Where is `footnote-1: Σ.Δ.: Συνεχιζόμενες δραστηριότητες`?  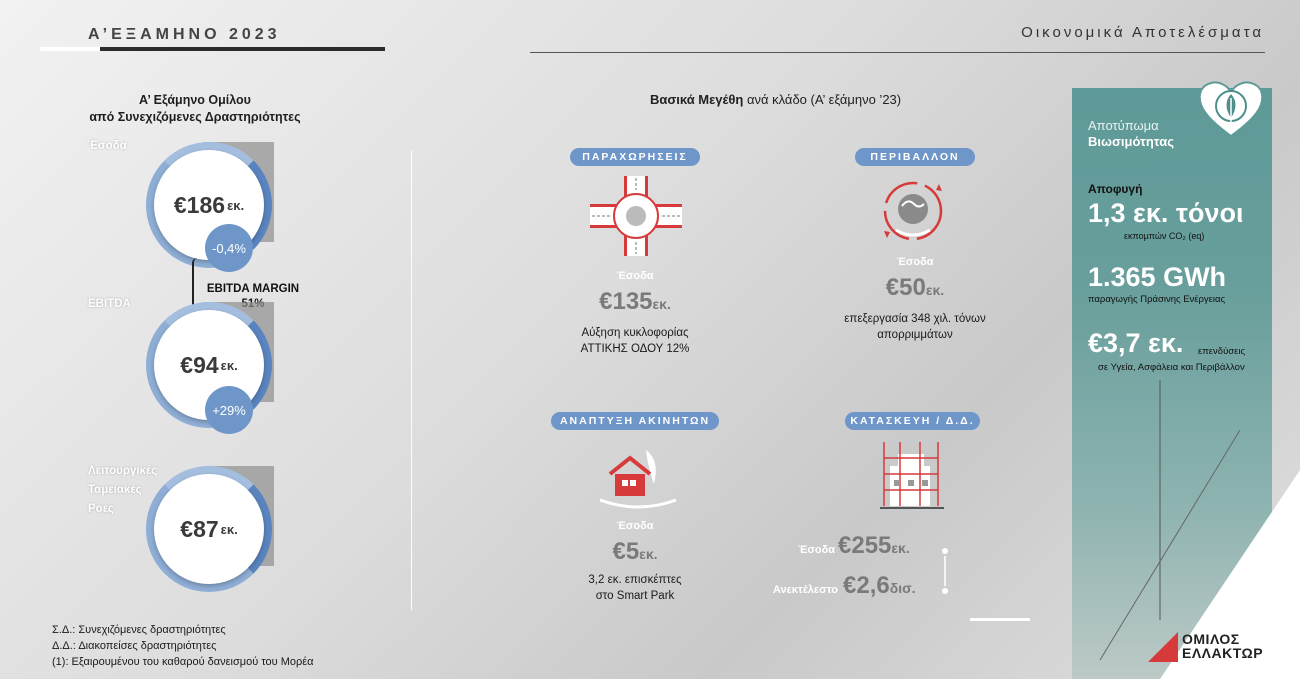
footnote-1: Σ.Δ.: Συνεχιζόμενες δραστηριότητες is located at coordinates (139, 630).